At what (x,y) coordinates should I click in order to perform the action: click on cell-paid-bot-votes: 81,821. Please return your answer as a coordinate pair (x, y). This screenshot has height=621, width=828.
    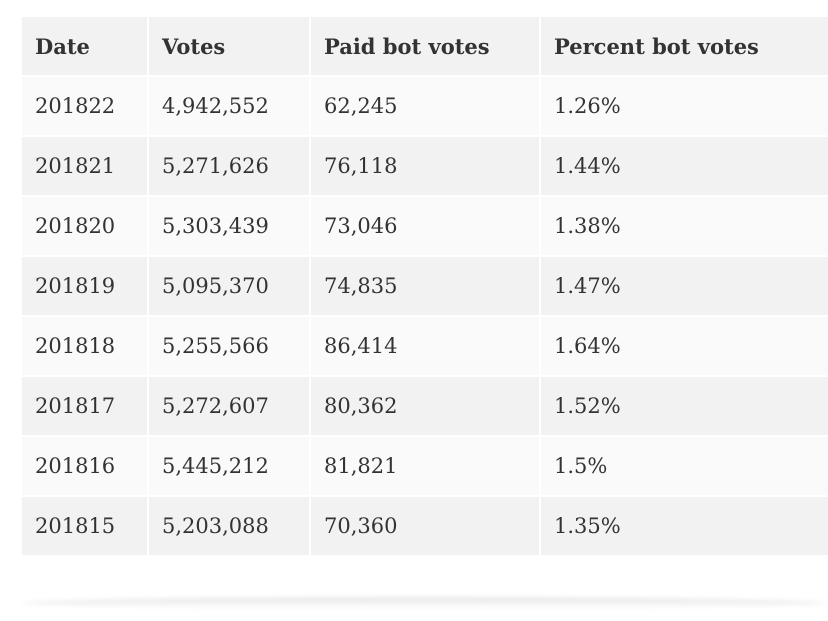
    Looking at the image, I should click on (426, 467).